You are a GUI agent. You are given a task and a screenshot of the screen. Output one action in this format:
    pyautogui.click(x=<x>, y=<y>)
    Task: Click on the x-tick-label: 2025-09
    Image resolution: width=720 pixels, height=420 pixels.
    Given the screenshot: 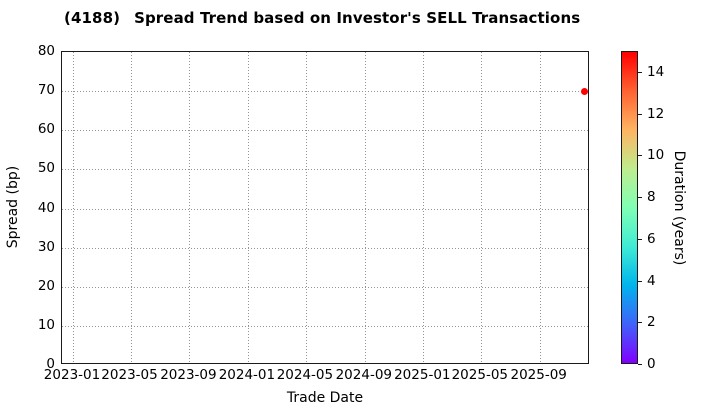 What is the action you would take?
    pyautogui.click(x=538, y=375)
    